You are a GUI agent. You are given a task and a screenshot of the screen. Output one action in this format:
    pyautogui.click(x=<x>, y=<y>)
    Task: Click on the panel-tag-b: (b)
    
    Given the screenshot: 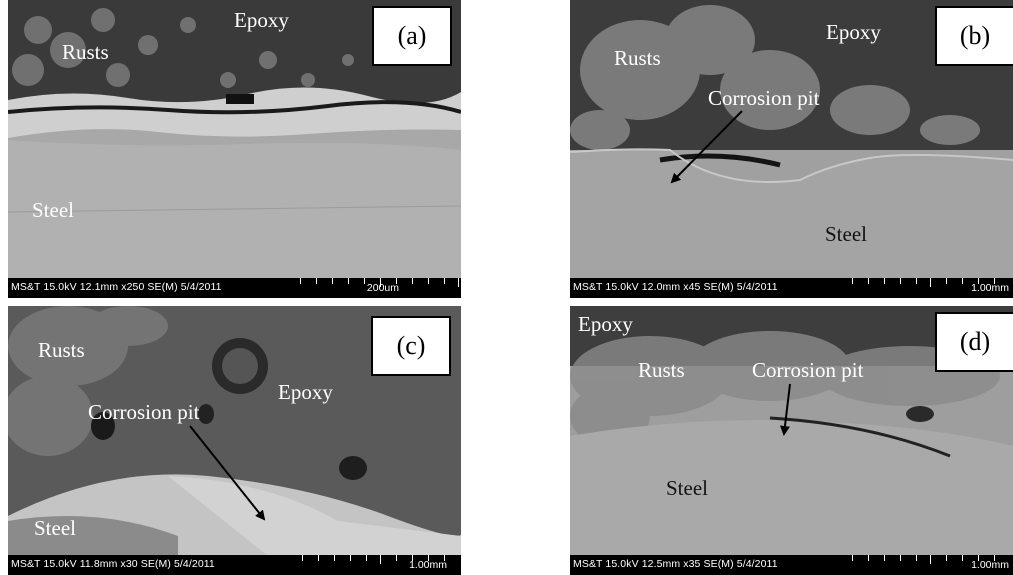 What is the action you would take?
    pyautogui.click(x=974, y=36)
    